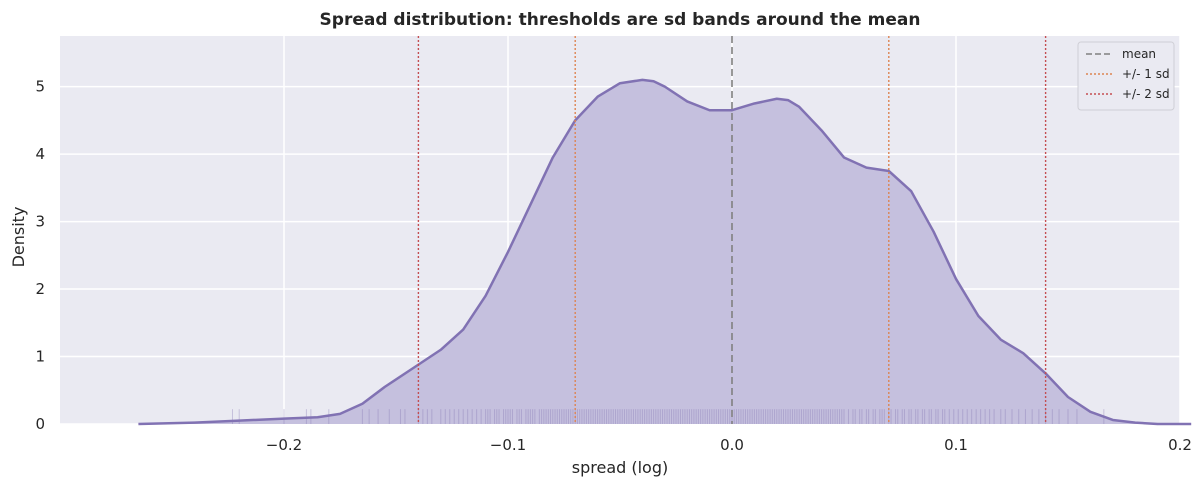 The width and height of the screenshot is (1192, 492). What do you see at coordinates (40, 222) in the screenshot?
I see `y-tick-label-3: 3` at bounding box center [40, 222].